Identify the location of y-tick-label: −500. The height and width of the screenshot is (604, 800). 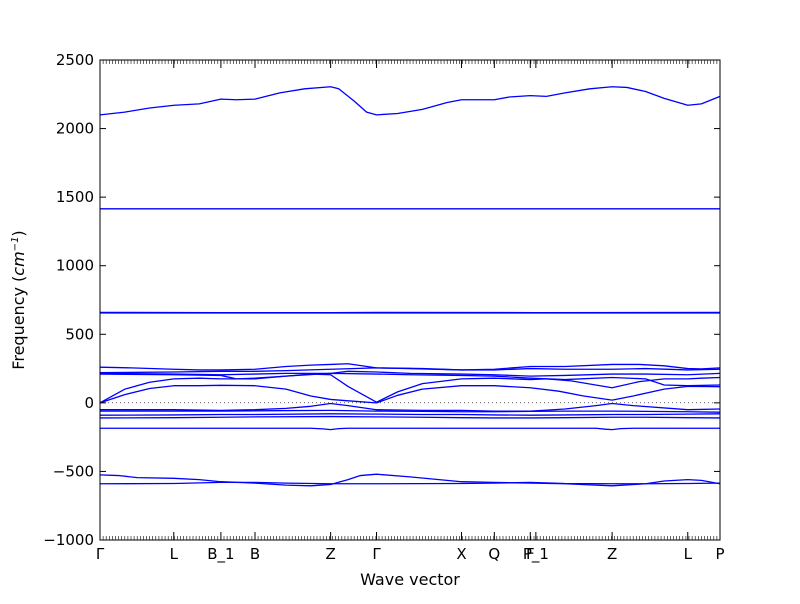
(73, 471).